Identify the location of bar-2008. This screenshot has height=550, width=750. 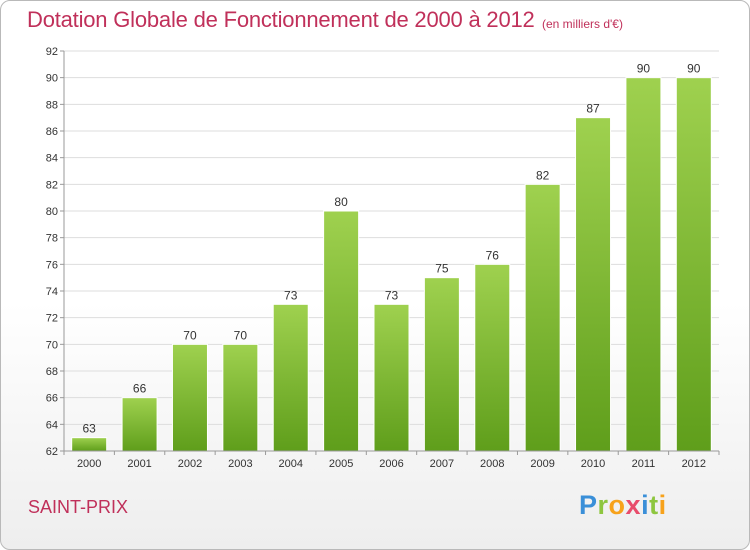
(492, 357).